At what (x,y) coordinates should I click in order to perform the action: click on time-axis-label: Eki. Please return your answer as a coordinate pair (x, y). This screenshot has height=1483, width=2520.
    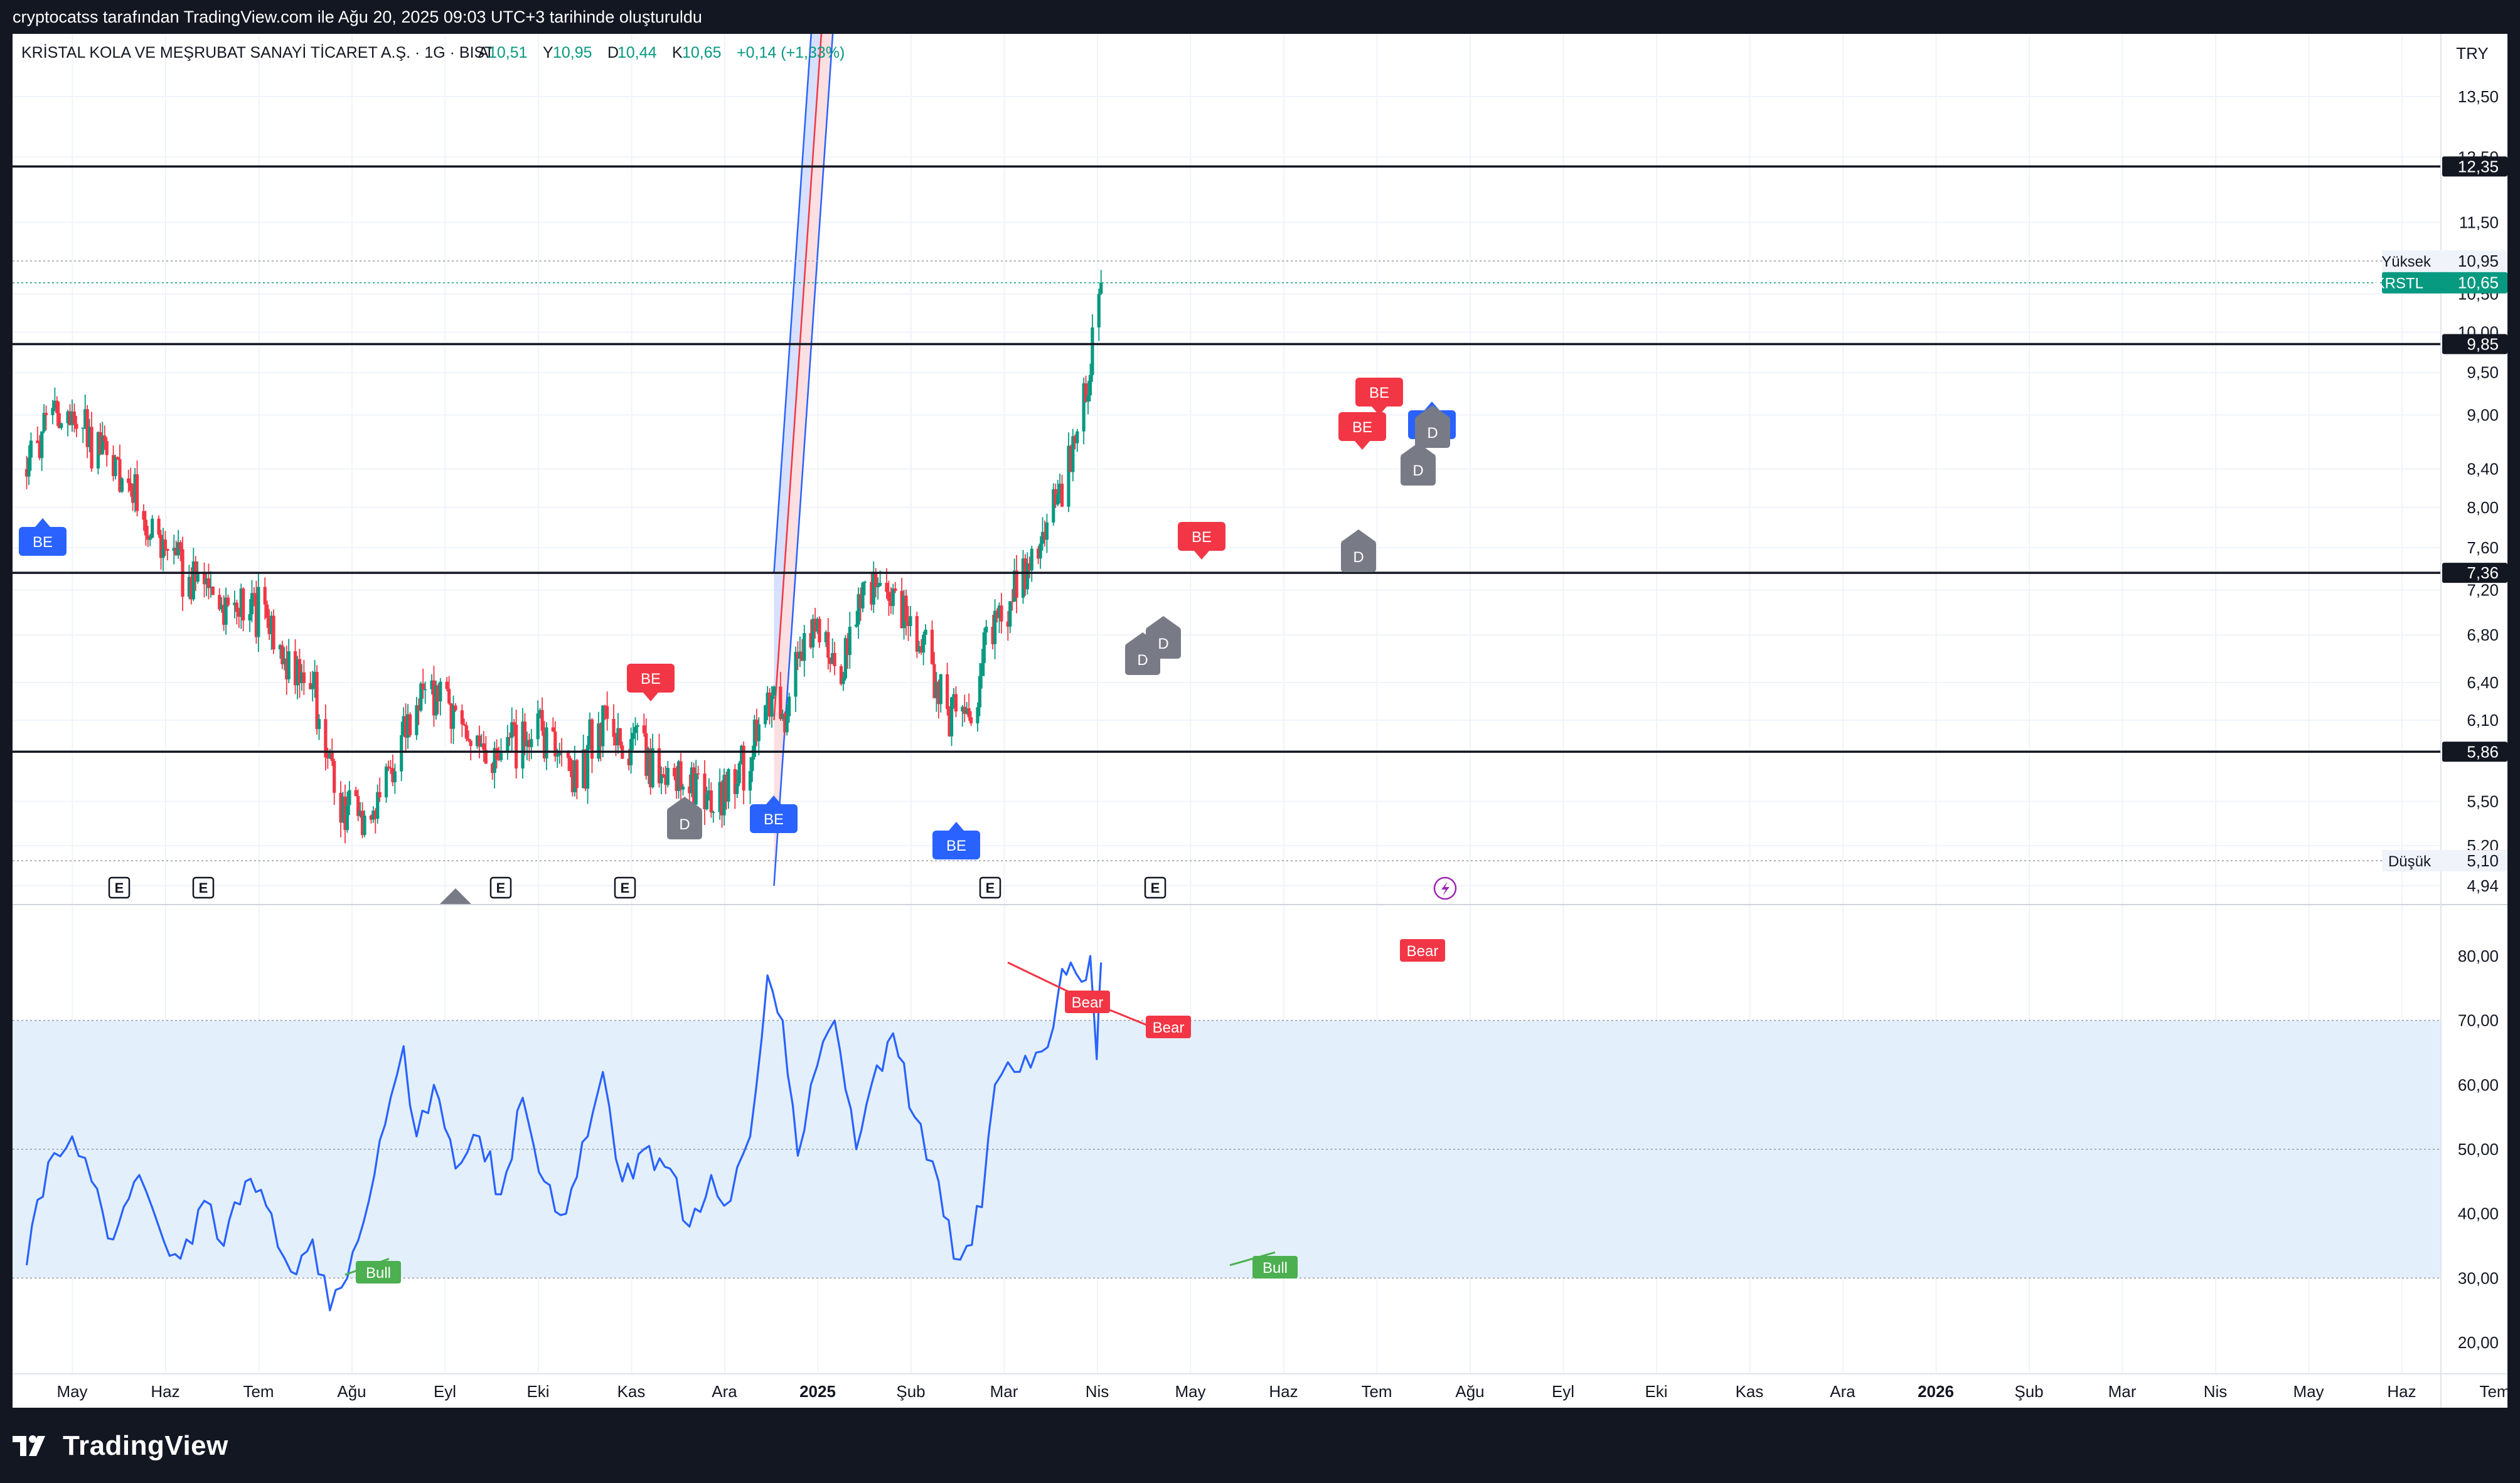
    Looking at the image, I should click on (1656, 1391).